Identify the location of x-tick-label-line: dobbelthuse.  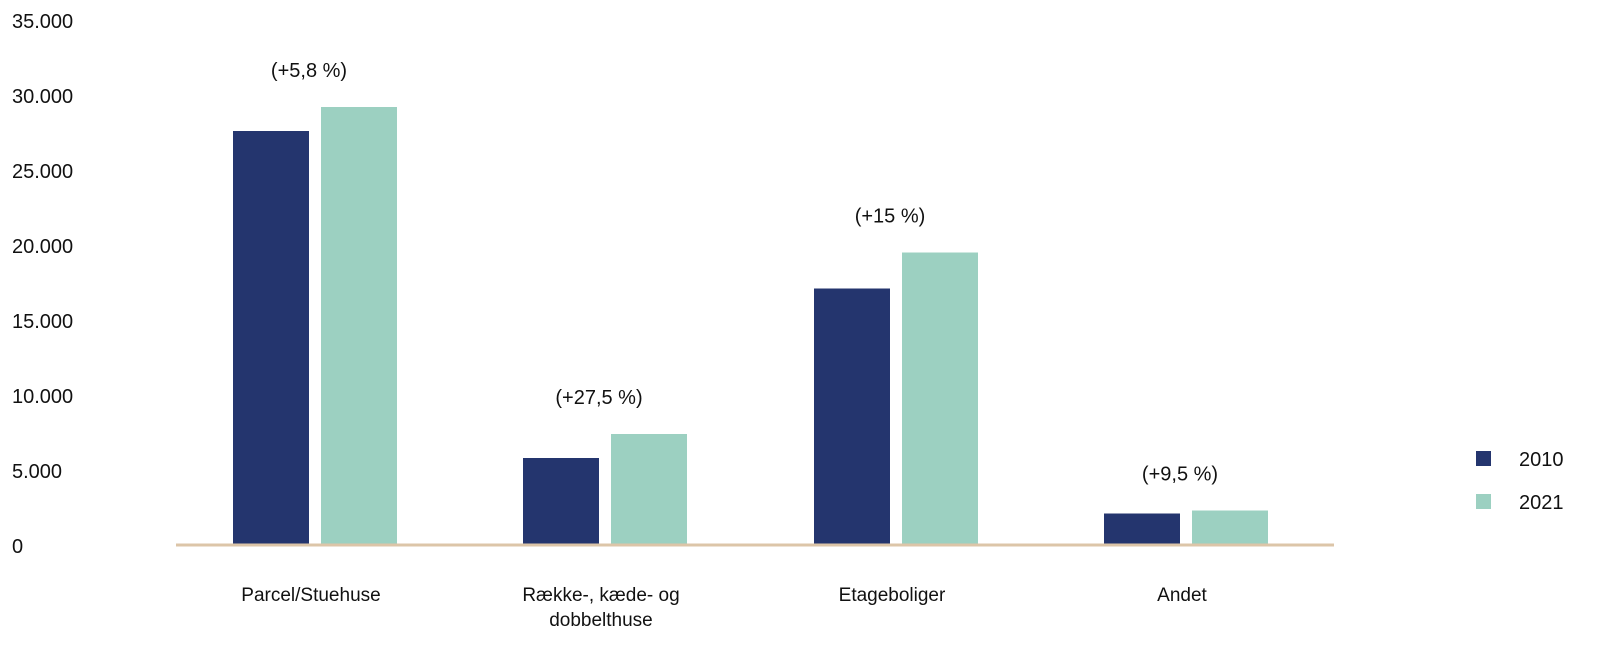
(601, 620).